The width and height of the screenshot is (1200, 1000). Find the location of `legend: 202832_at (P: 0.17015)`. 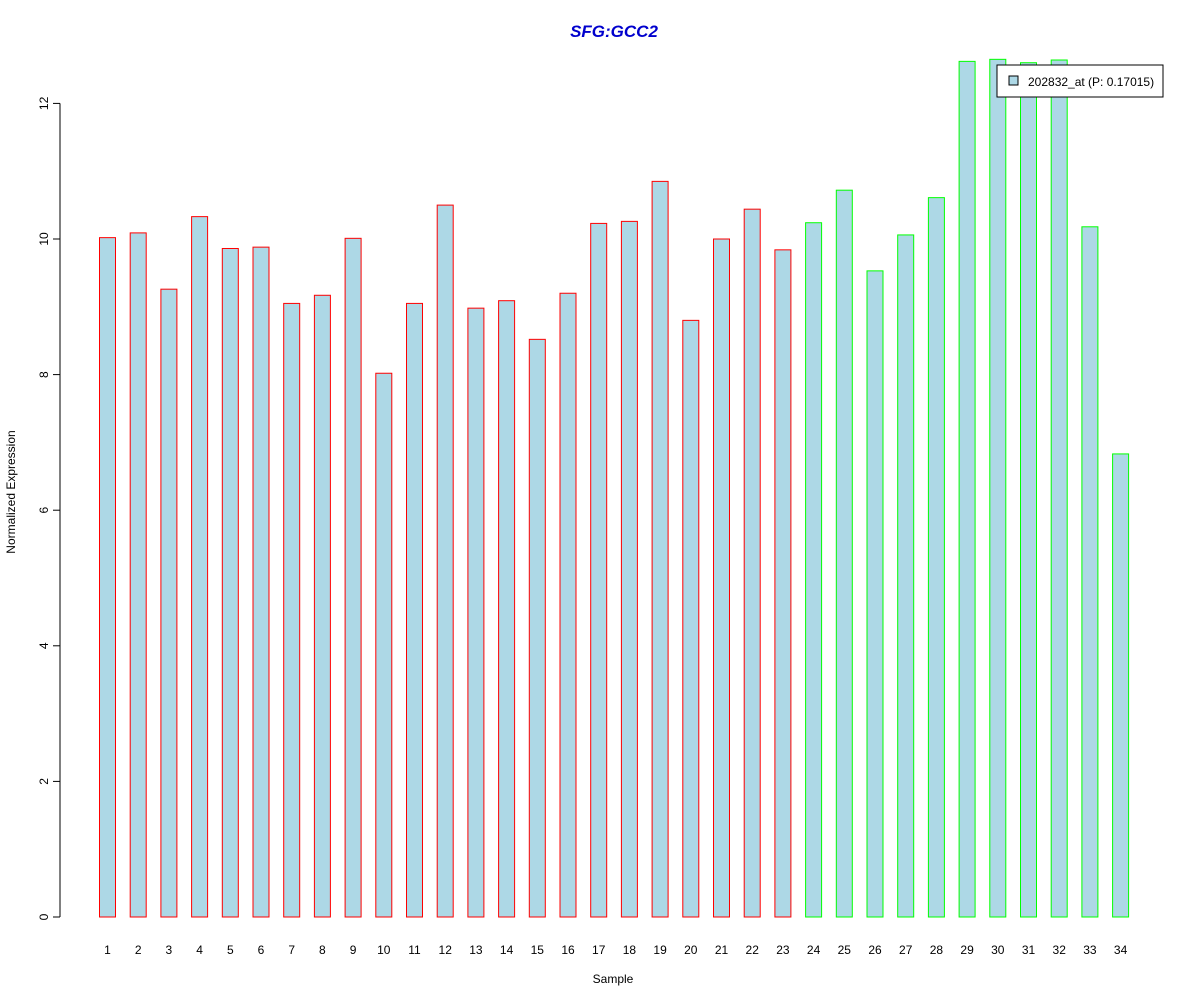

legend: 202832_at (P: 0.17015) is located at coordinates (1080, 81).